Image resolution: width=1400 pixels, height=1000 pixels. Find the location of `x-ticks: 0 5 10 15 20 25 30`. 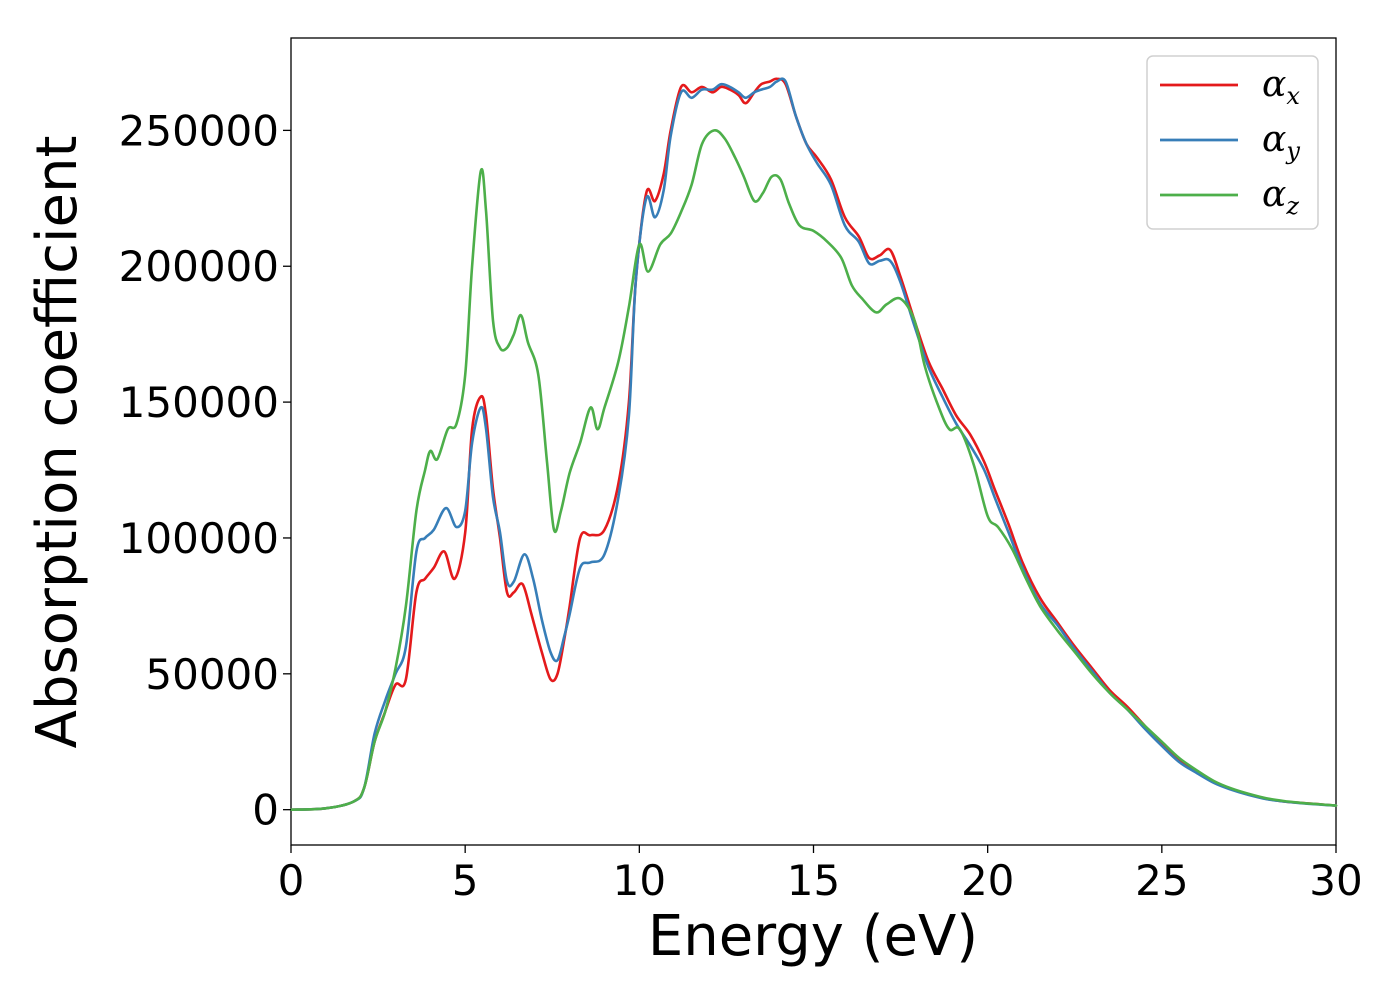

x-ticks: 0 5 10 15 20 25 30 is located at coordinates (820, 875).